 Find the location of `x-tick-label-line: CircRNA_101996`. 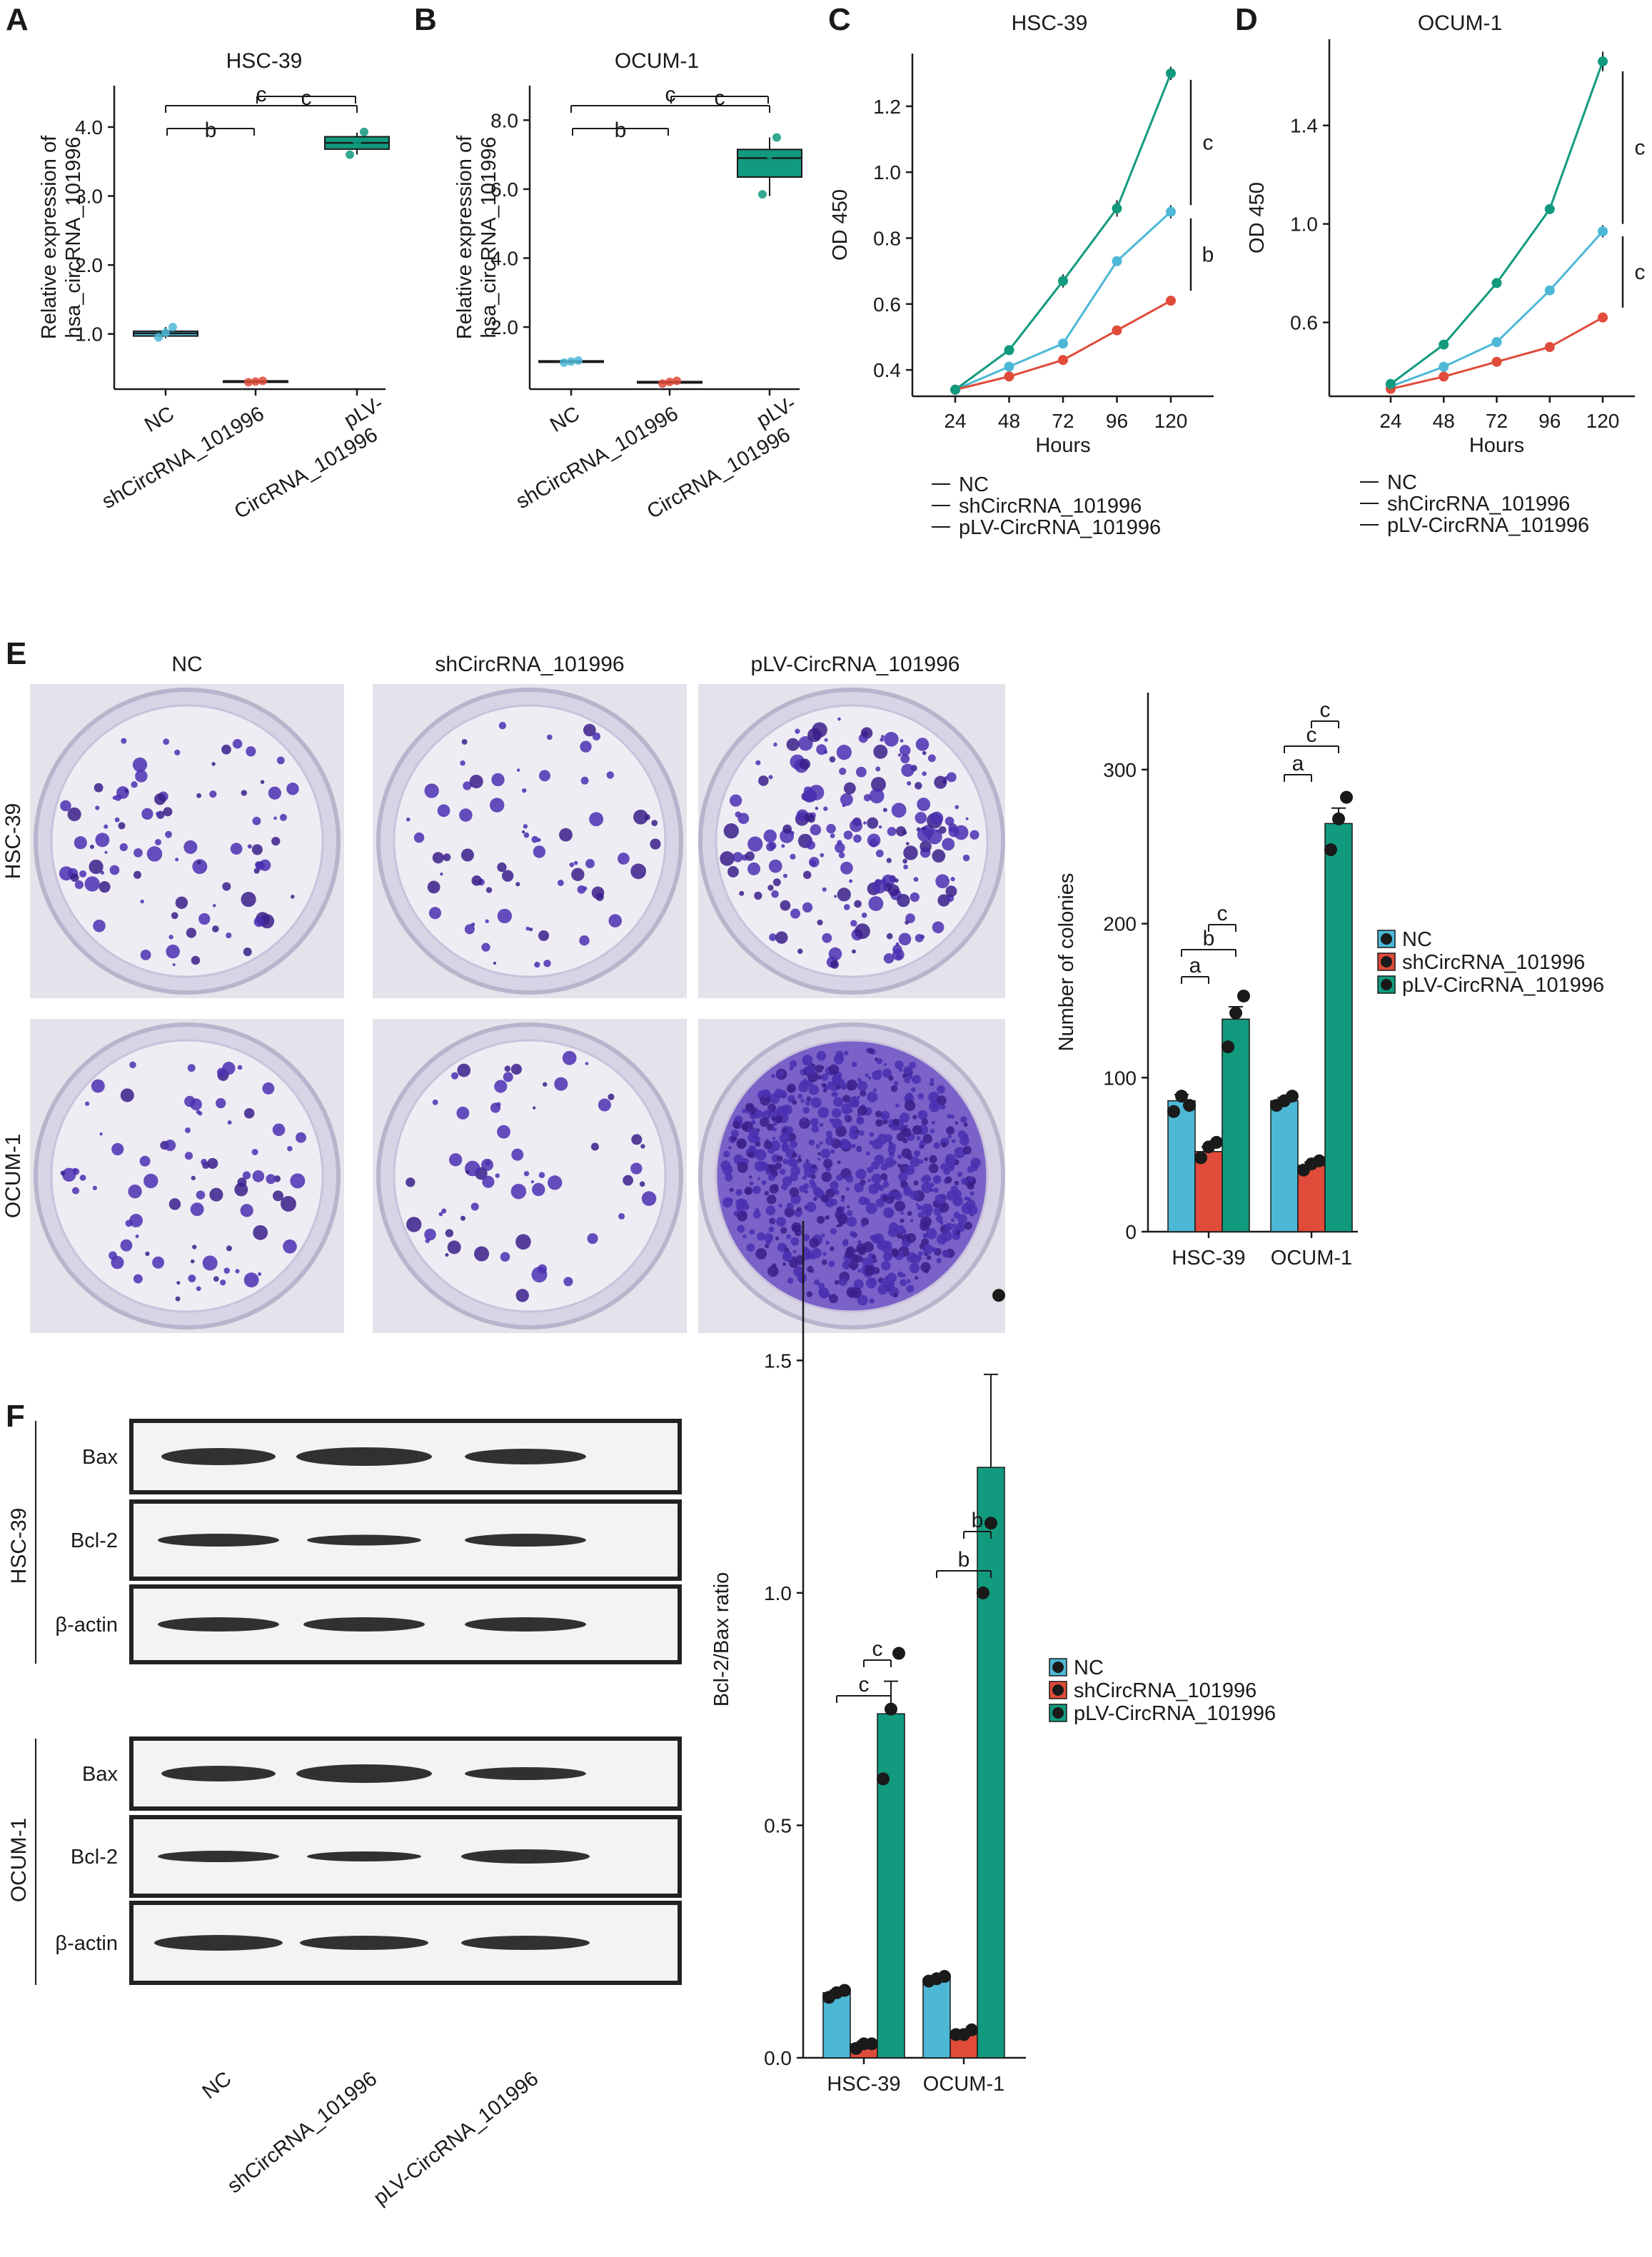

x-tick-label-line: CircRNA_101996 is located at coordinates (718, 473).